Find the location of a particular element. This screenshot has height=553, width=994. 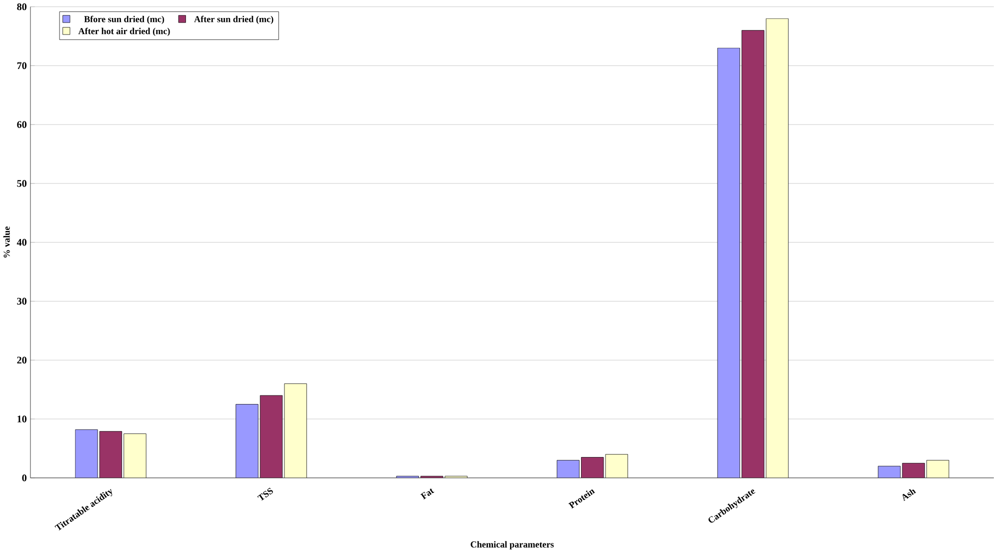

y-axis-title: % value is located at coordinates (6, 242).